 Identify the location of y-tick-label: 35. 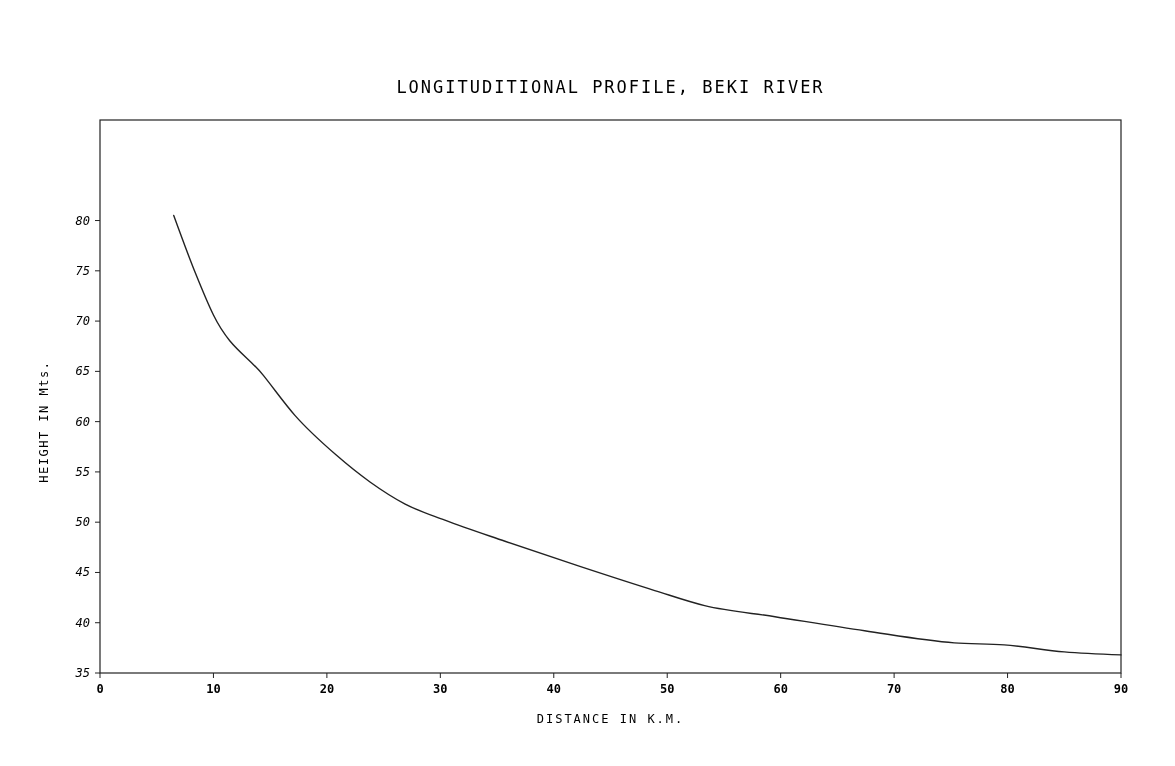
(82, 673).